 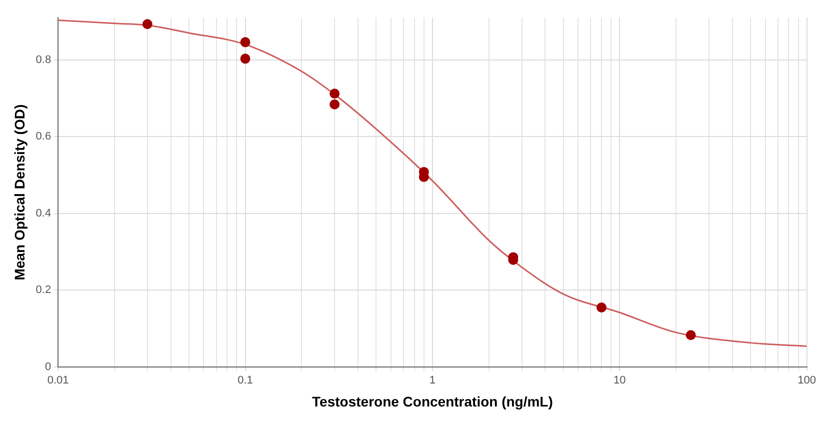 What do you see at coordinates (807, 380) in the screenshot?
I see `x-tick-label: 100` at bounding box center [807, 380].